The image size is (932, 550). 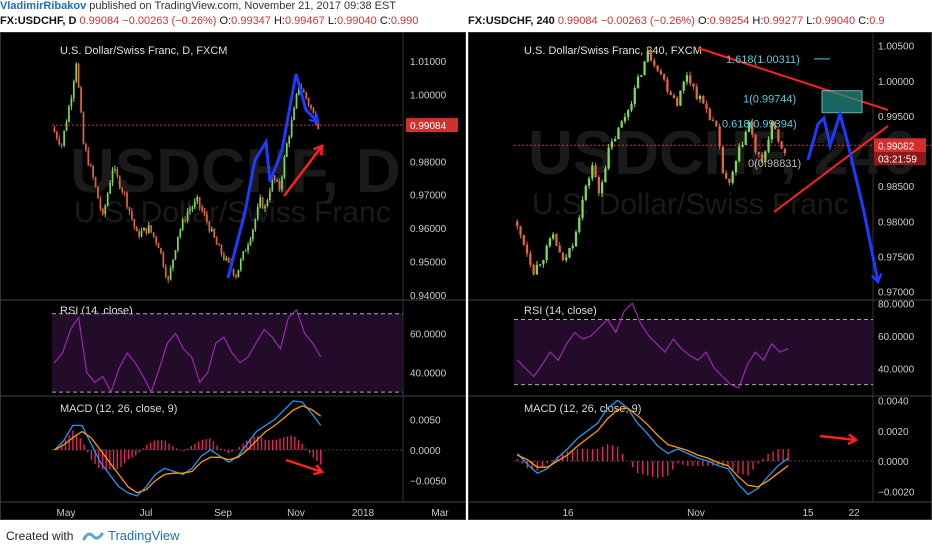 I want to click on left-chart-title: U.S. Dollar/Swiss Franc, D, FXCM, so click(x=143, y=51).